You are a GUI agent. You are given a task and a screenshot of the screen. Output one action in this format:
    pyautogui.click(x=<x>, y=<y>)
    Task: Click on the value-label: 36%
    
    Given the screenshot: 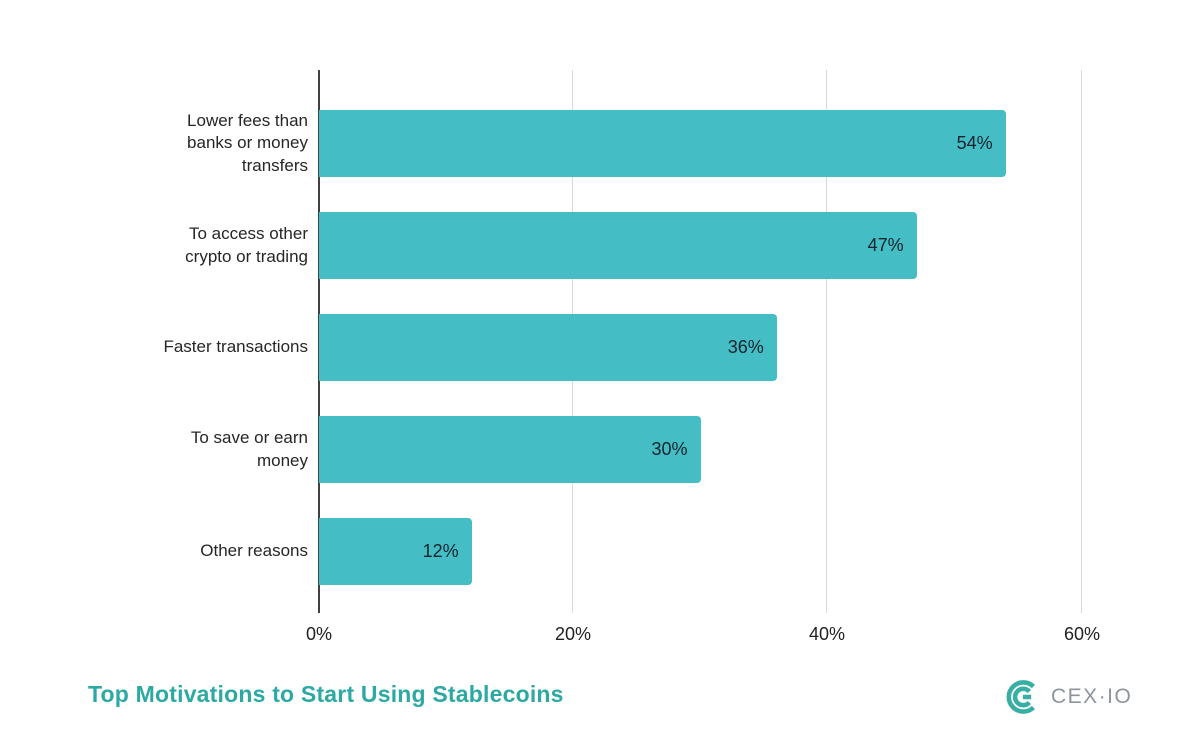 What is the action you would take?
    pyautogui.click(x=745, y=347)
    